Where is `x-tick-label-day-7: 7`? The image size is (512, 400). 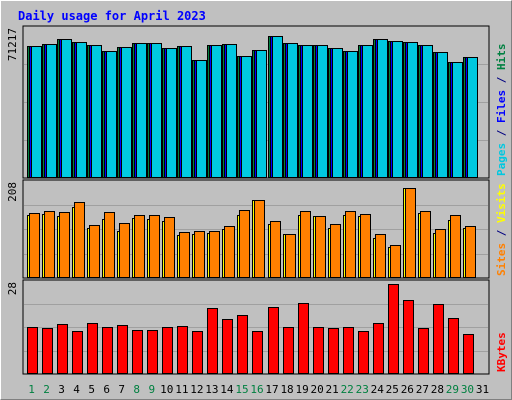 x-tick-label-day-7: 7 is located at coordinates (121, 389).